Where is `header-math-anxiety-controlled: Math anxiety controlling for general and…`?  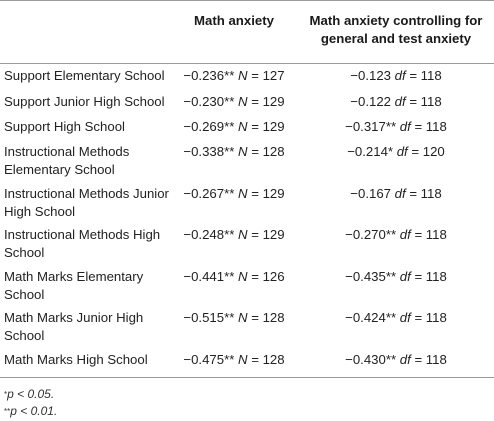 header-math-anxiety-controlled: Math anxiety controlling for general and… is located at coordinates (396, 29).